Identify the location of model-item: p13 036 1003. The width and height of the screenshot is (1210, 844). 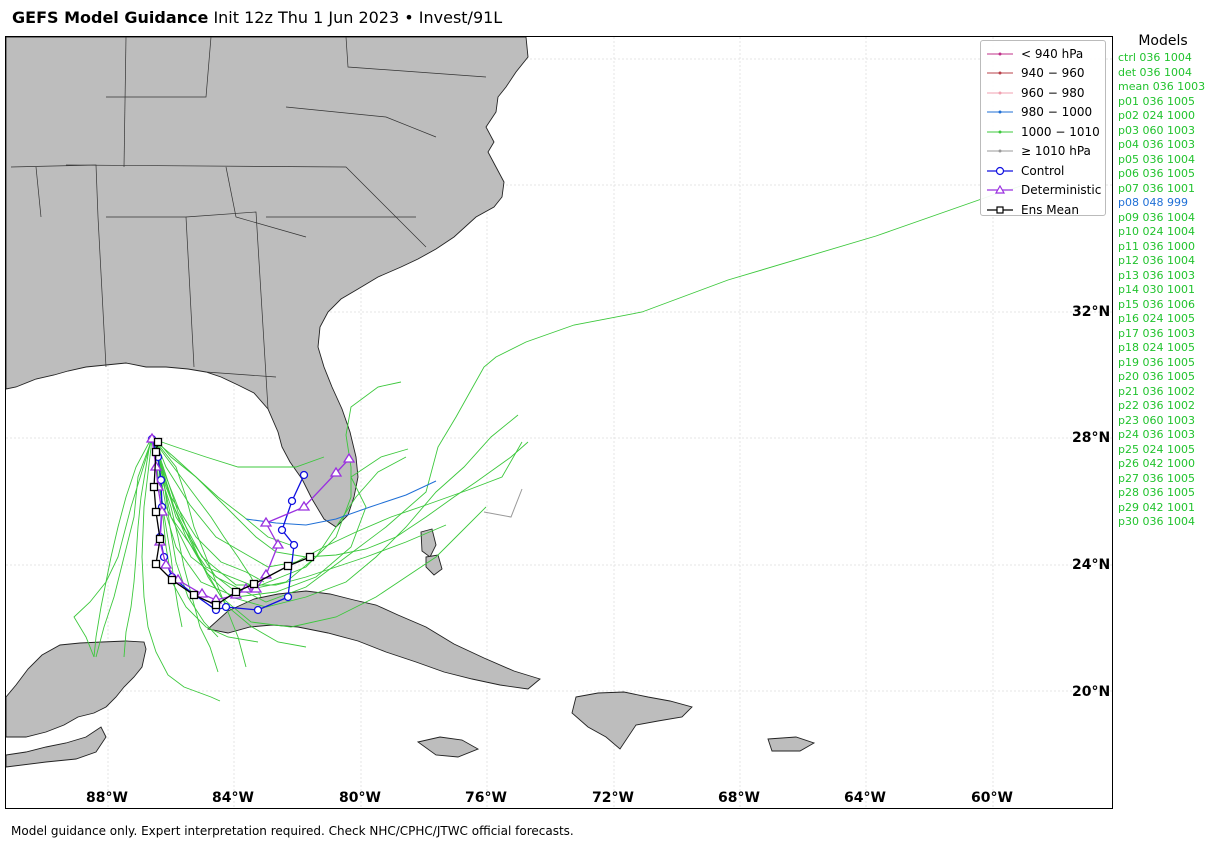
(1156, 275).